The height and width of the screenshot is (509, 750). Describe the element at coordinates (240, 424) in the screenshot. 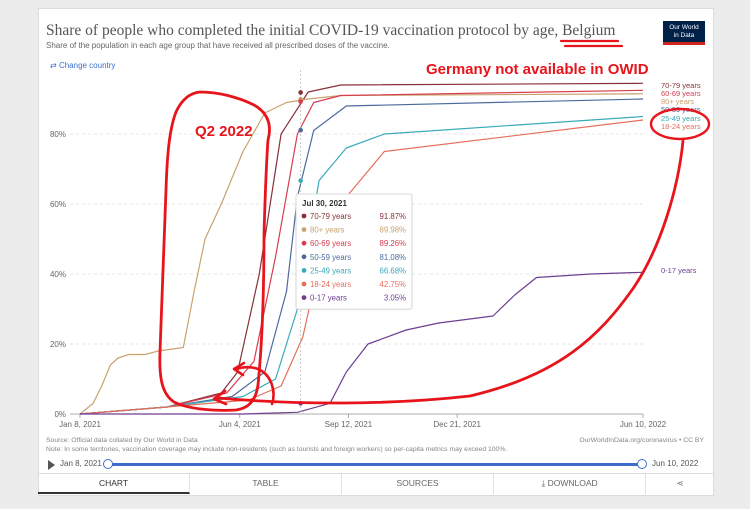

I see `x-tick-label: Jun 4, 2021` at that location.